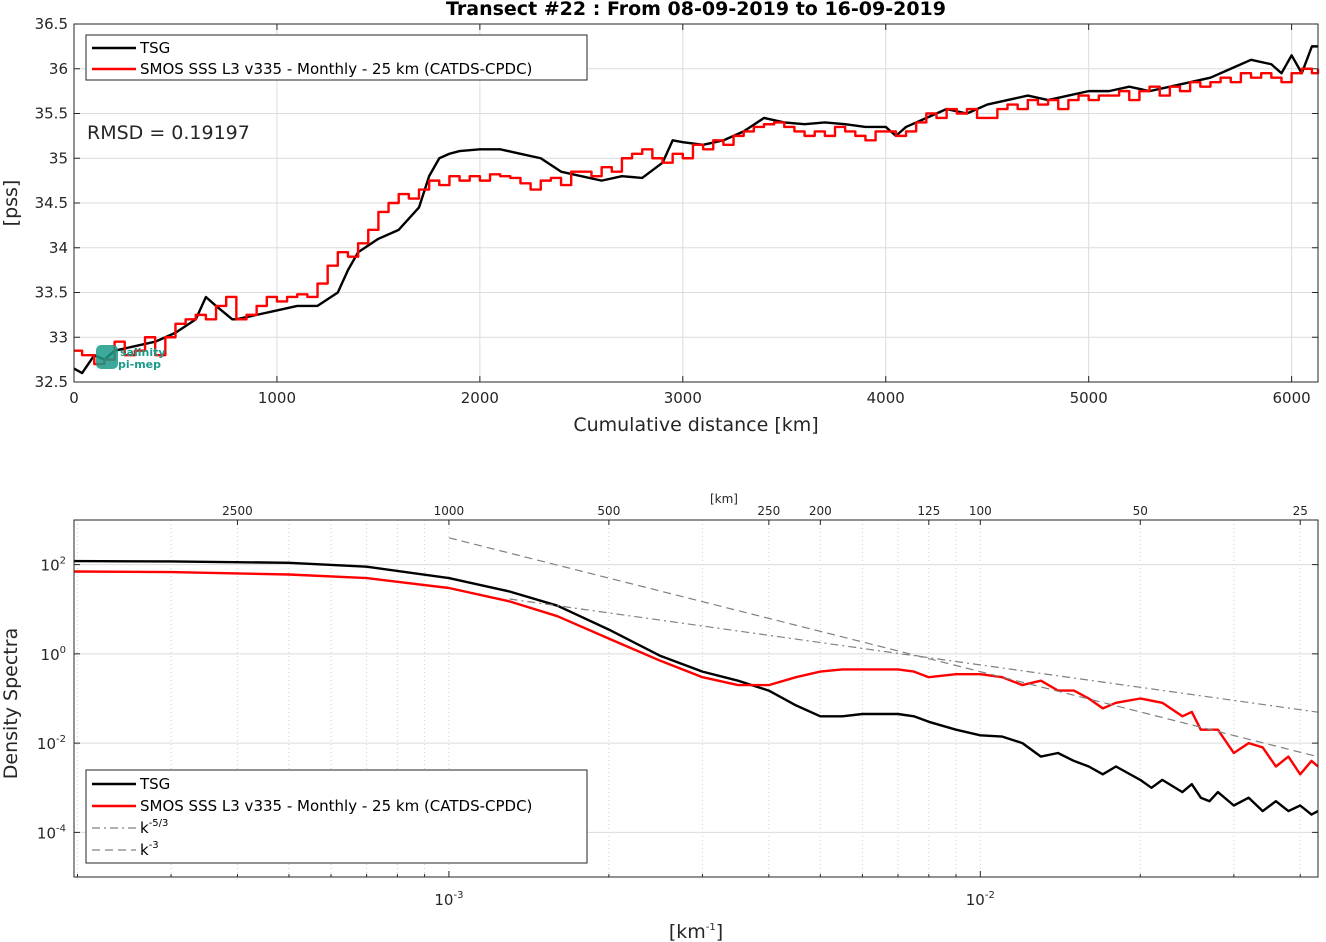  What do you see at coordinates (1292, 398) in the screenshot?
I see `x-tick-label: 6000` at bounding box center [1292, 398].